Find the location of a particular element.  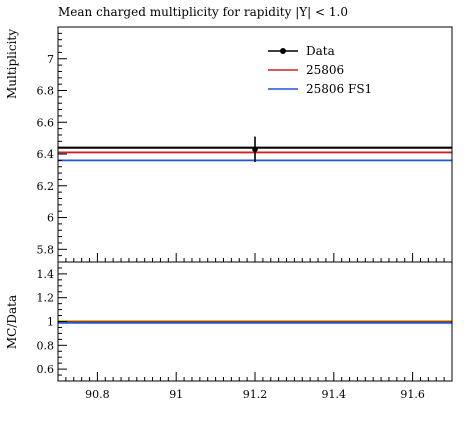

main-y-axis: 5.8 6 6.2 6.4 6.6 6.8 7 is located at coordinates (52, 144).